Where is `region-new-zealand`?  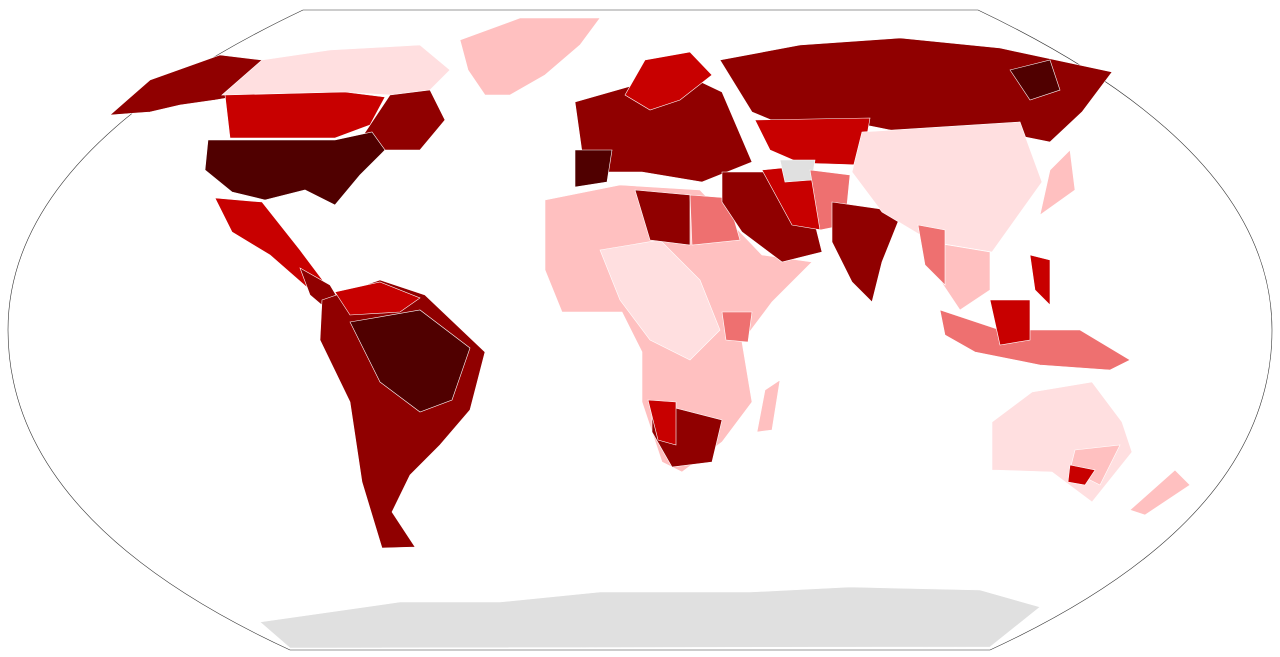
region-new-zealand is located at coordinates (1160, 492).